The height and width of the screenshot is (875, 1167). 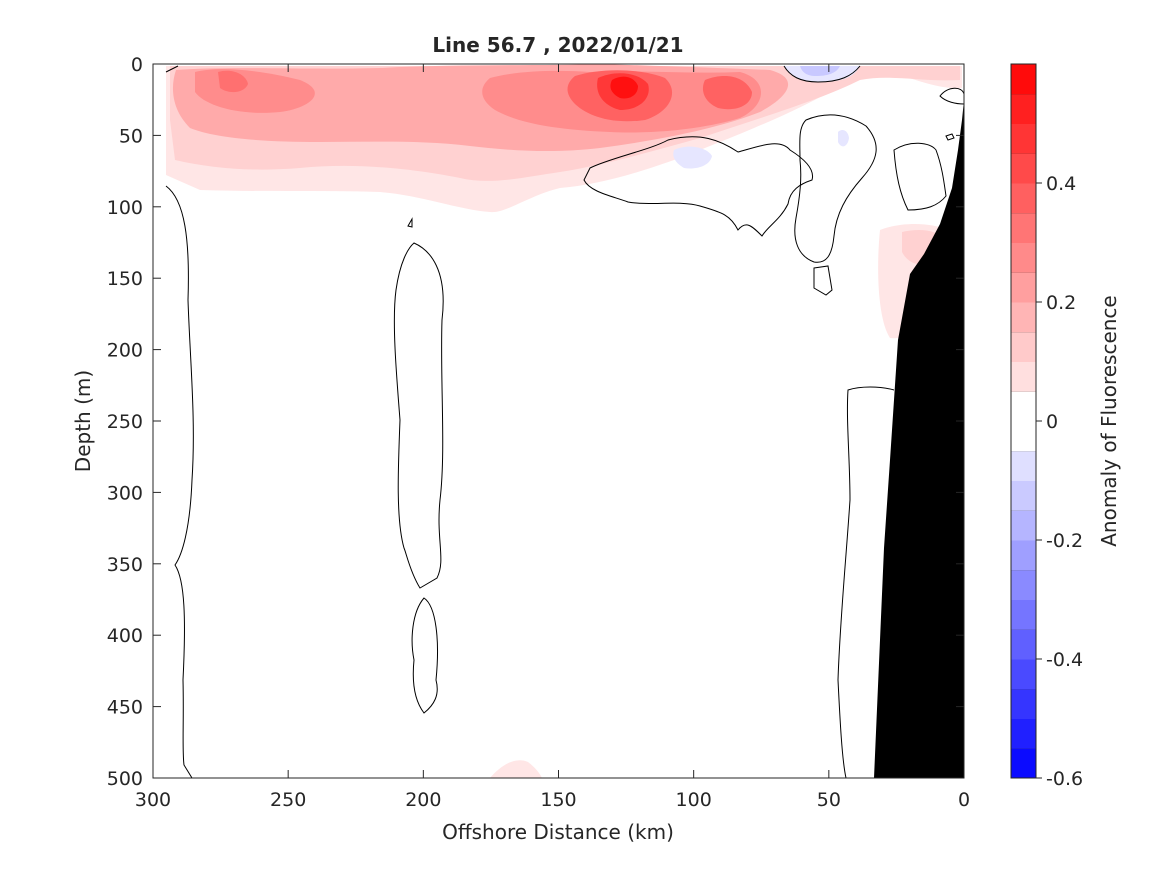 I want to click on y-tick-label: 0, so click(x=137, y=65).